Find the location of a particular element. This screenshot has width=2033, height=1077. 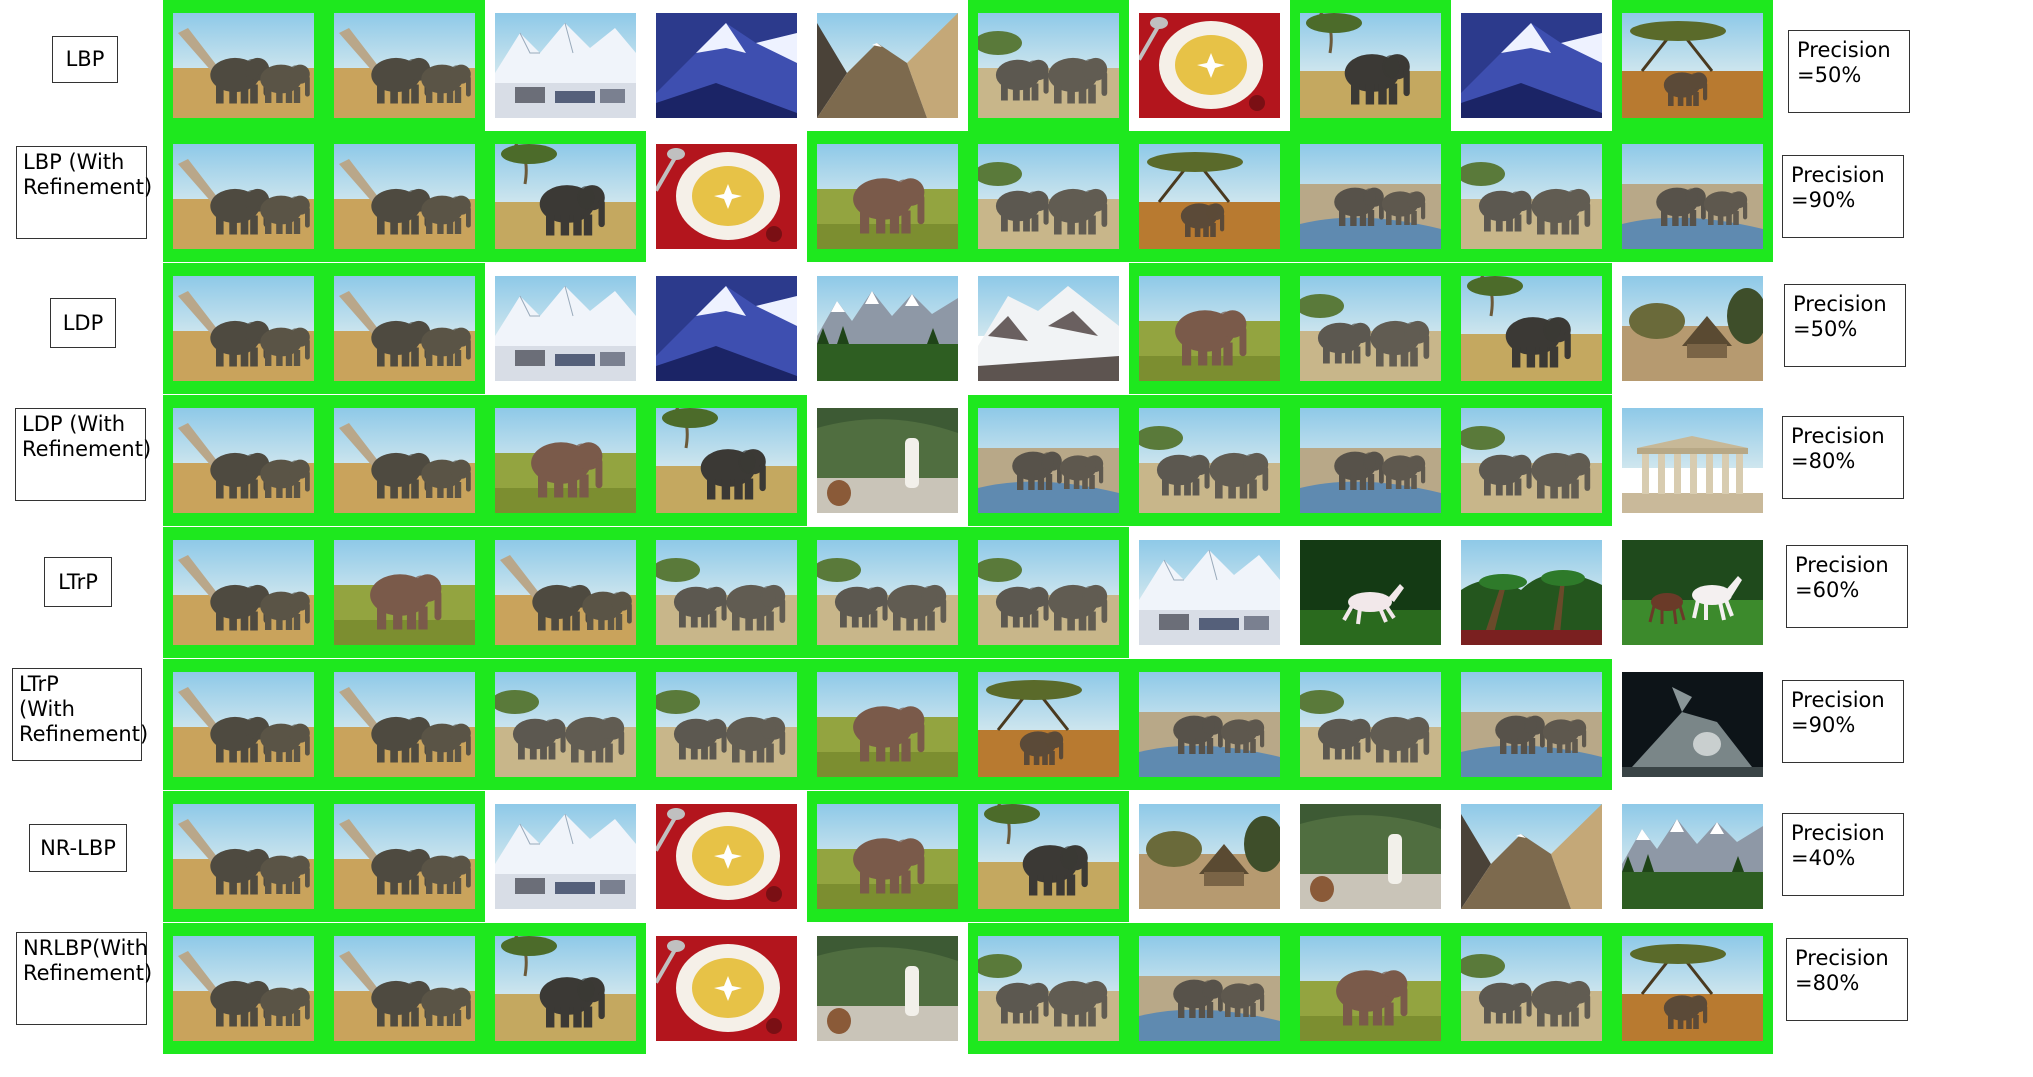

precision-box-6: Precision =40% is located at coordinates (1843, 854).